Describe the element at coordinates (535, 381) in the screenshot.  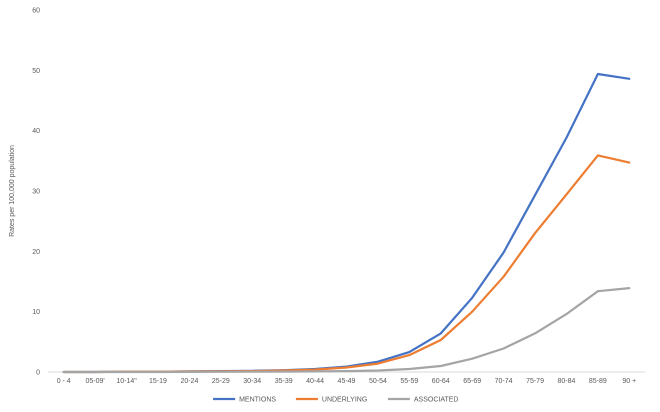
I see `x-tick-label: 75-79` at that location.